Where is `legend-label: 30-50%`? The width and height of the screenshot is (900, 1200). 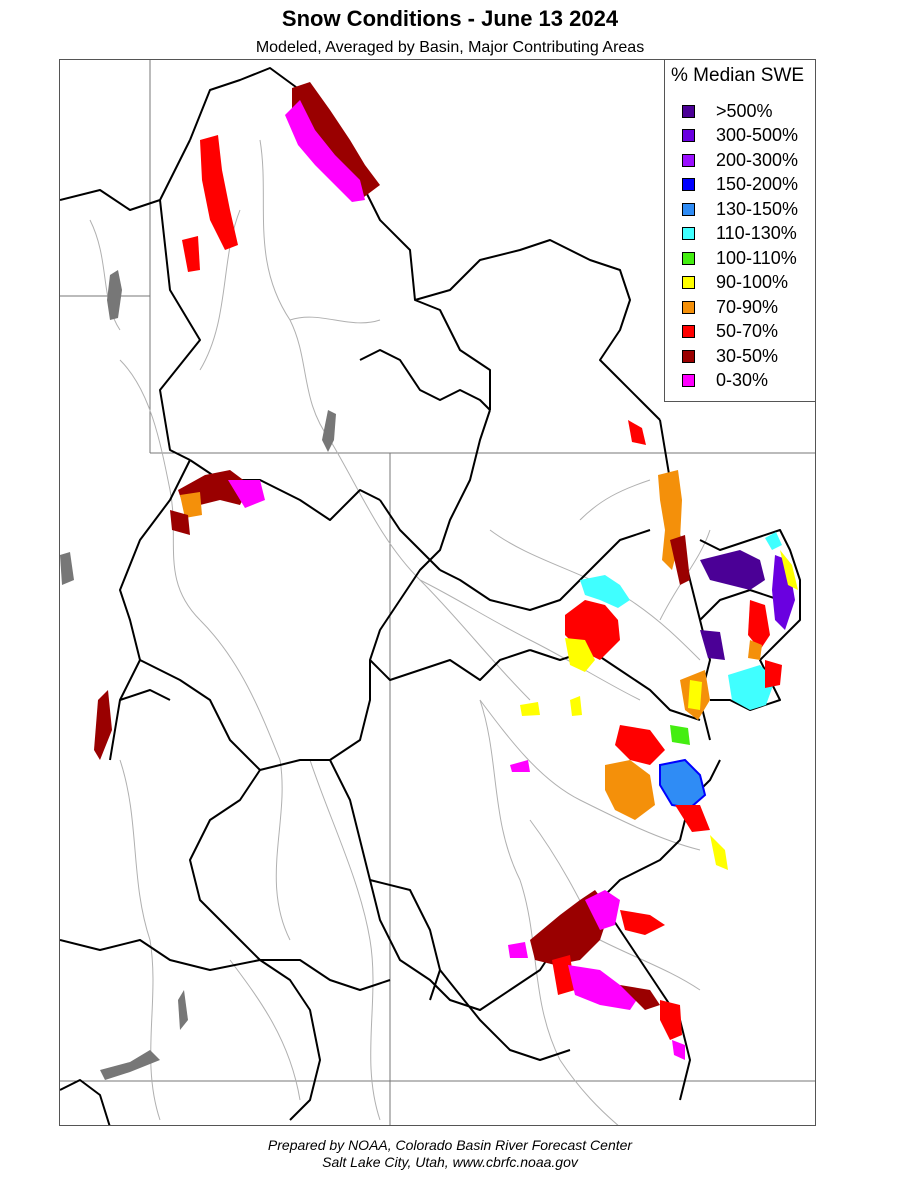
legend-label: 30-50% is located at coordinates (747, 355).